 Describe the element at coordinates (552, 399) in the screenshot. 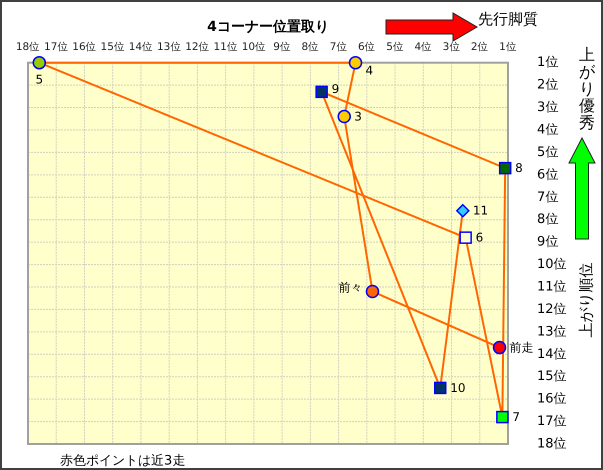

I see `y-tick-label: 16位` at that location.